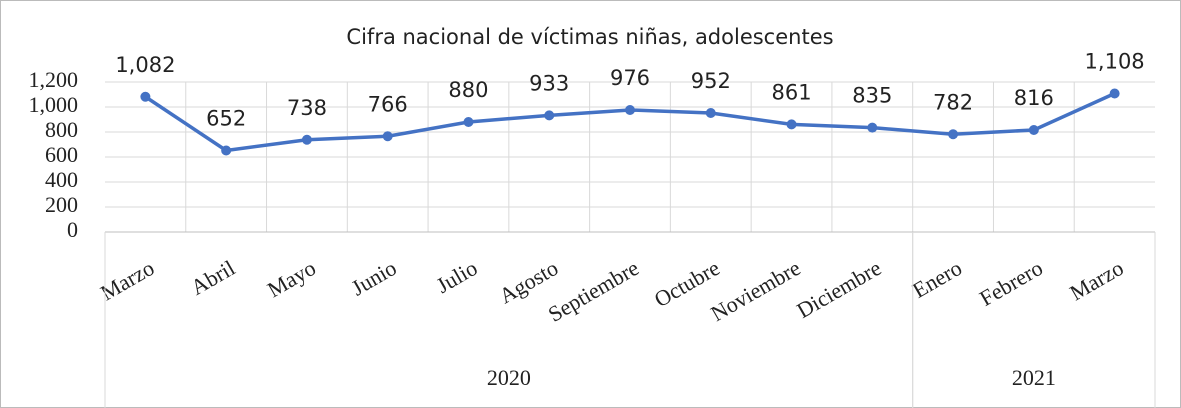 Image resolution: width=1181 pixels, height=408 pixels. Describe the element at coordinates (1115, 62) in the screenshot. I see `data-label: 1,108` at that location.